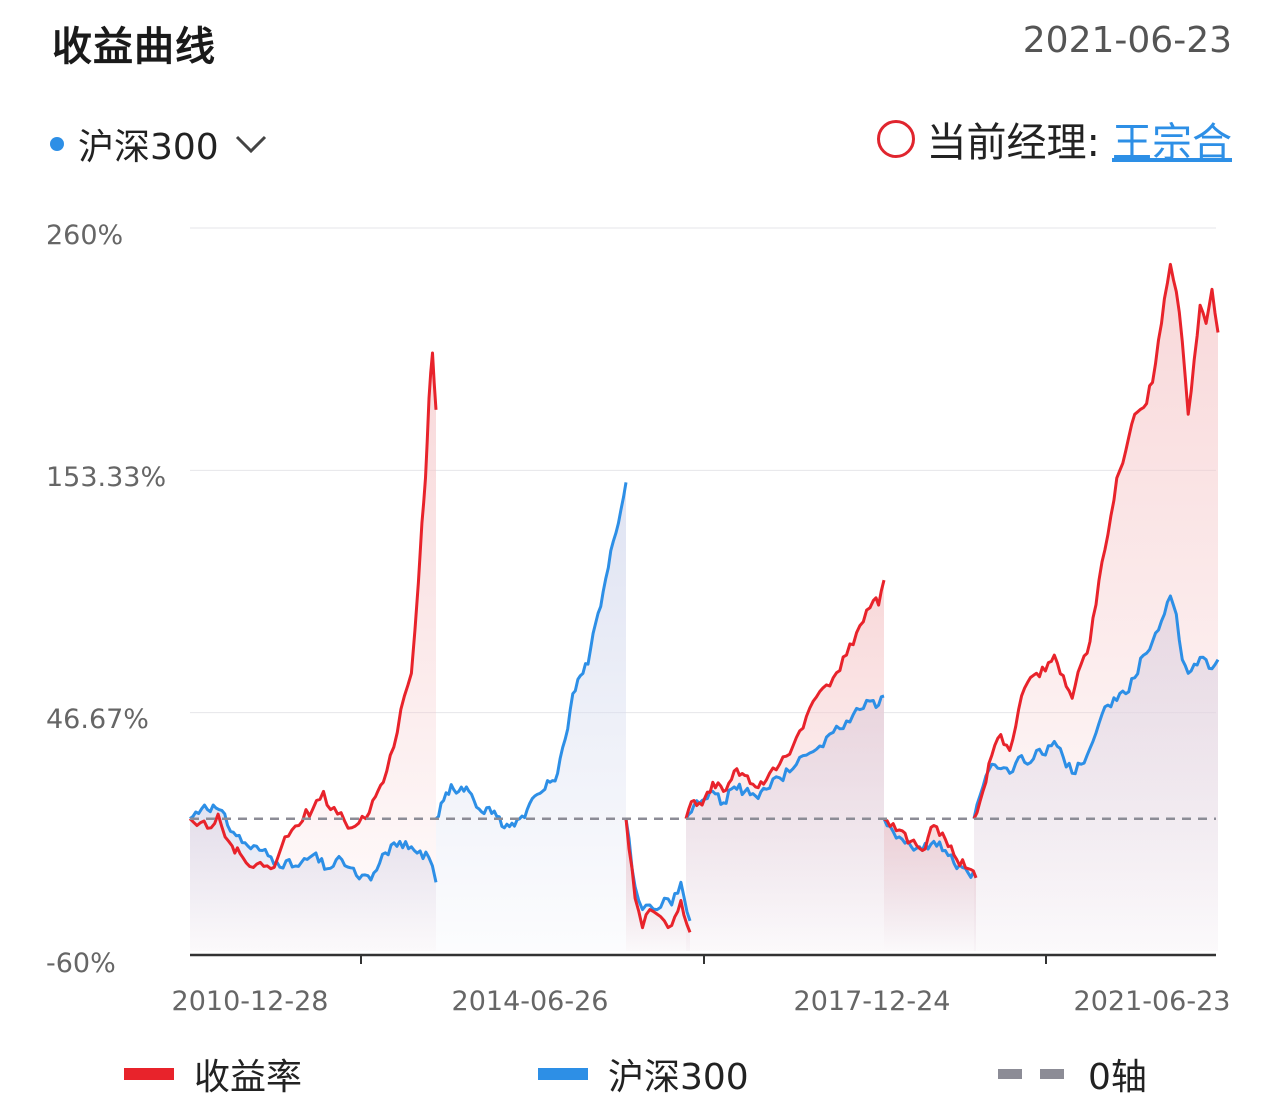 The width and height of the screenshot is (1280, 1100). Describe the element at coordinates (149, 1074) in the screenshot. I see `legend-swatch-return` at that location.